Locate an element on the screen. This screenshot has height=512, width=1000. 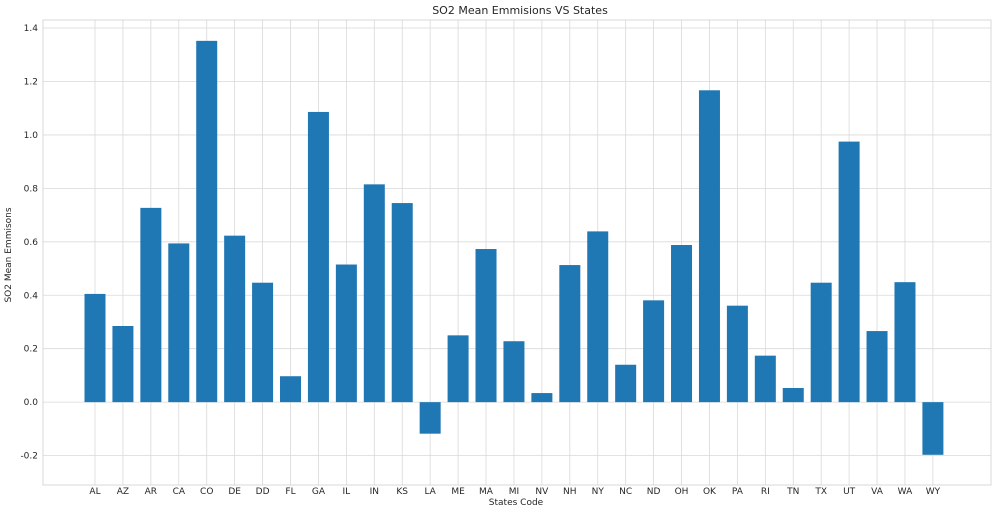
bar-va is located at coordinates (877, 367).